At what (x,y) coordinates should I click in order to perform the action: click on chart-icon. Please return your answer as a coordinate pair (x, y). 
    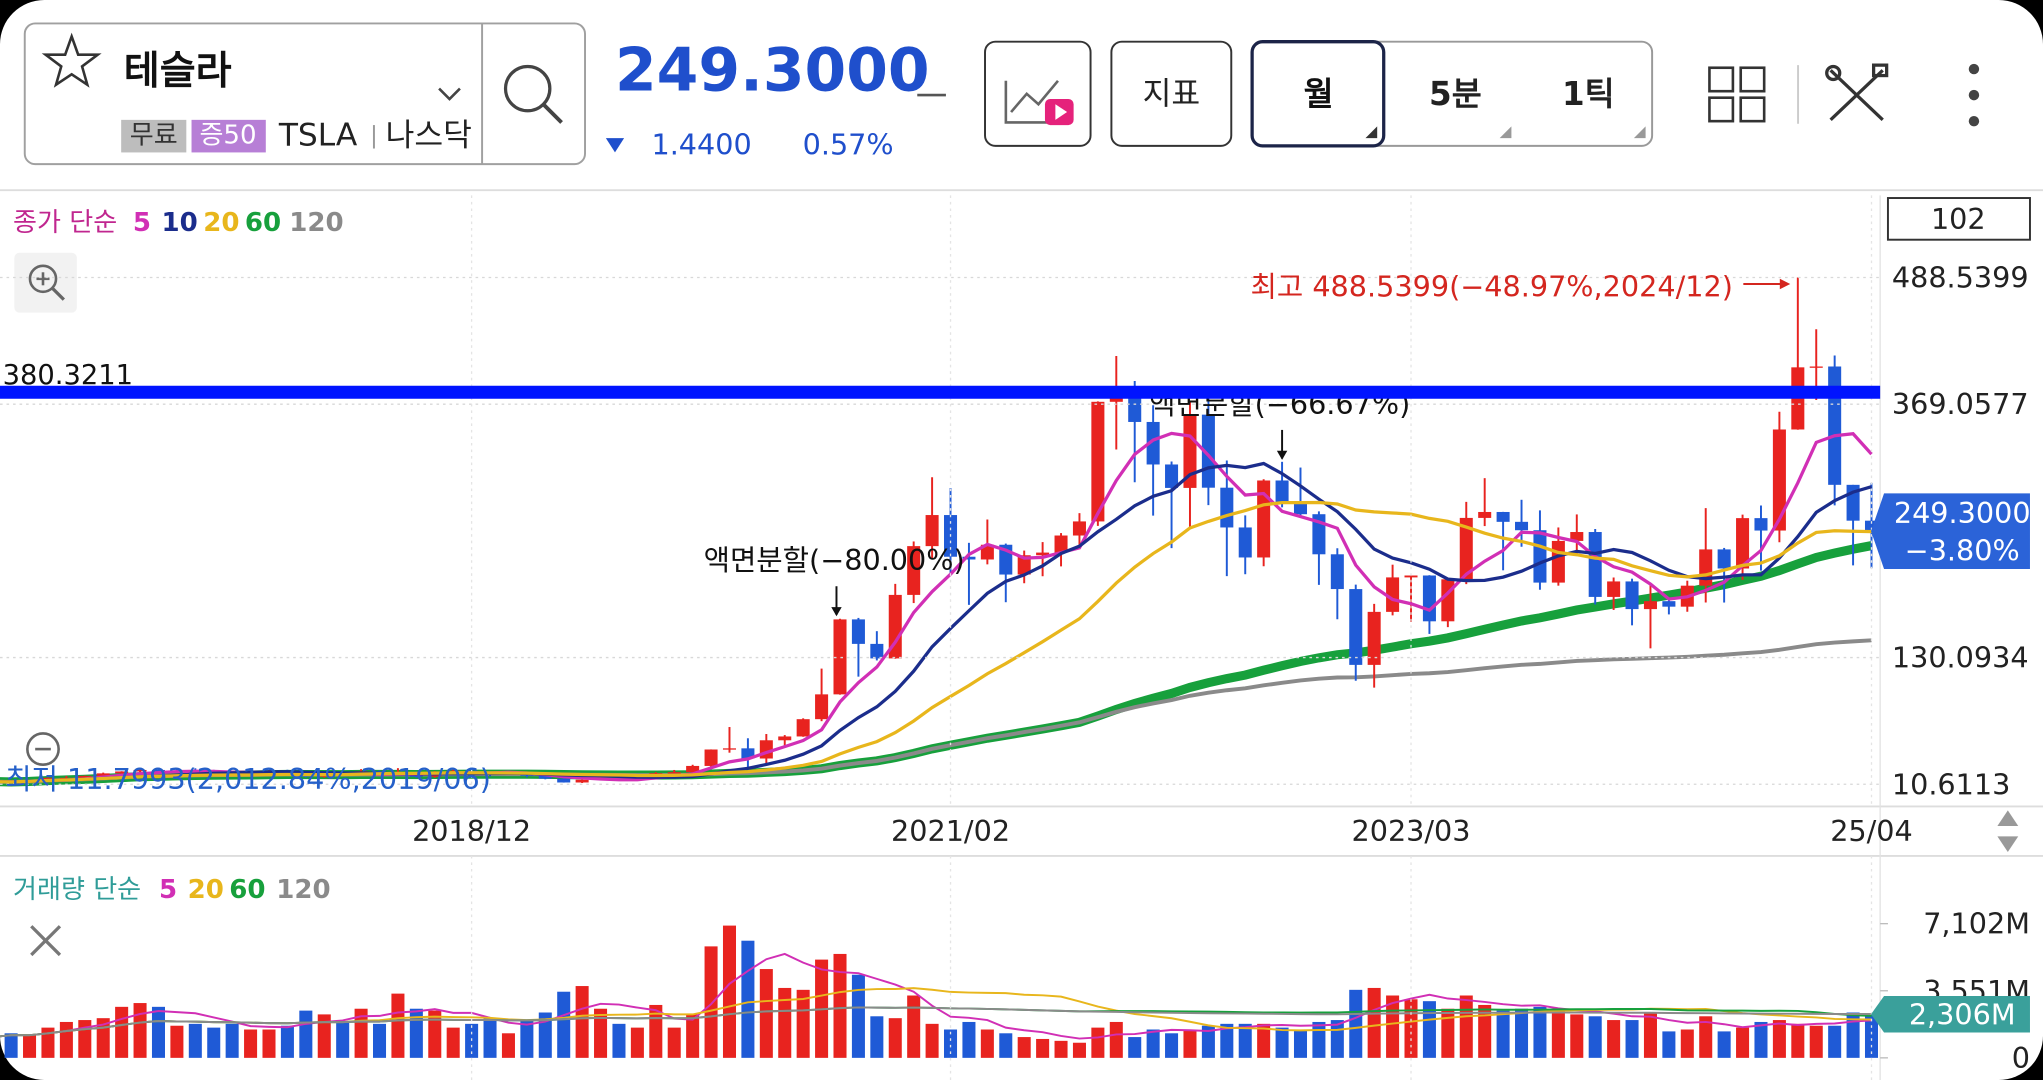
    Looking at the image, I should click on (1034, 96).